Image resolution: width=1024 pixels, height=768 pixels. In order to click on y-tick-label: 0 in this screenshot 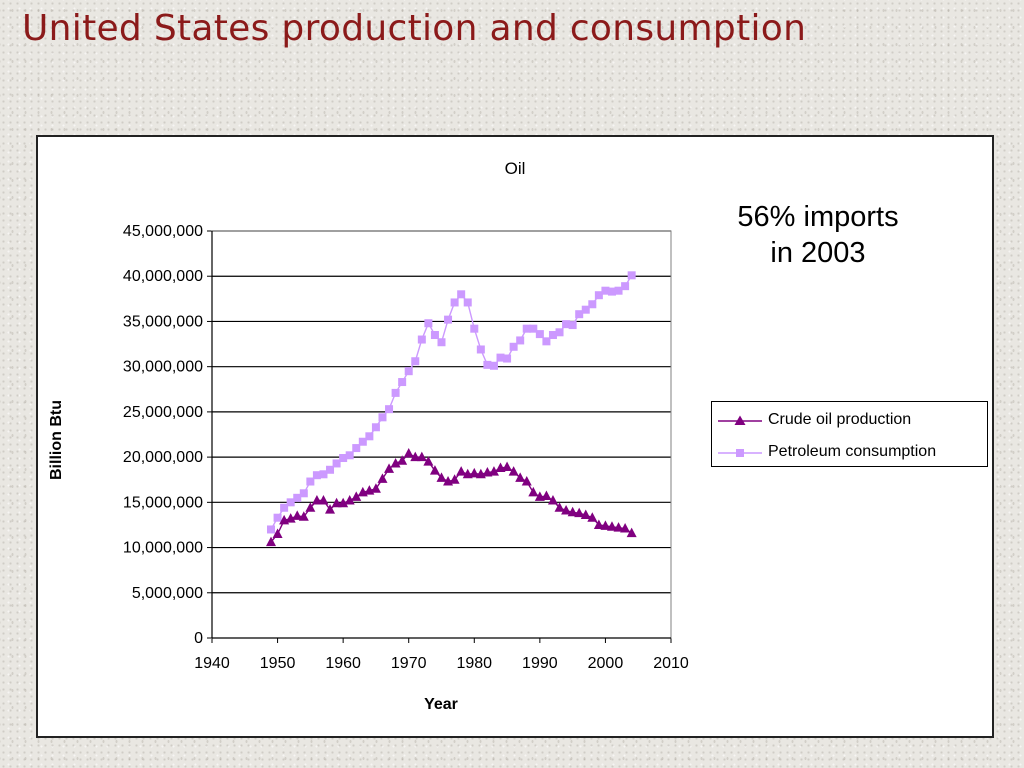, I will do `click(198, 638)`.